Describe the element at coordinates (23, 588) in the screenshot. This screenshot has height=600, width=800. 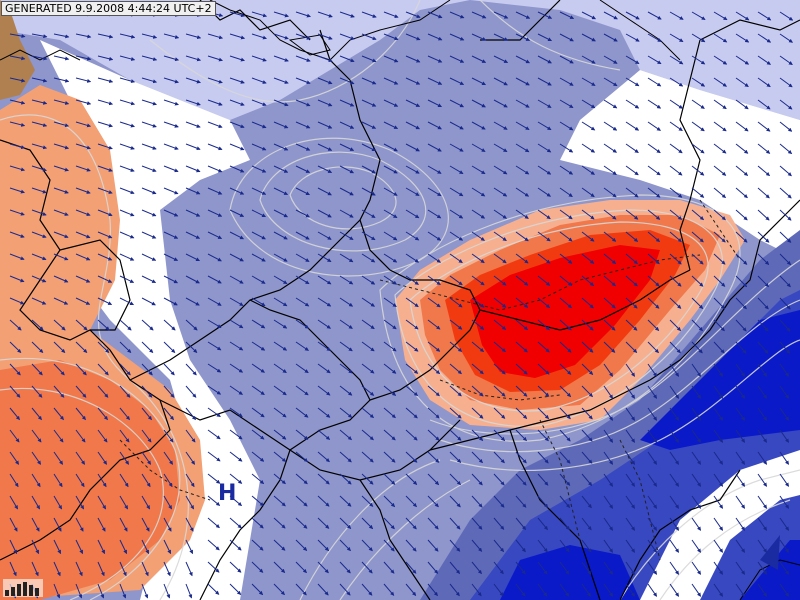
I see `legend-bars-icon` at that location.